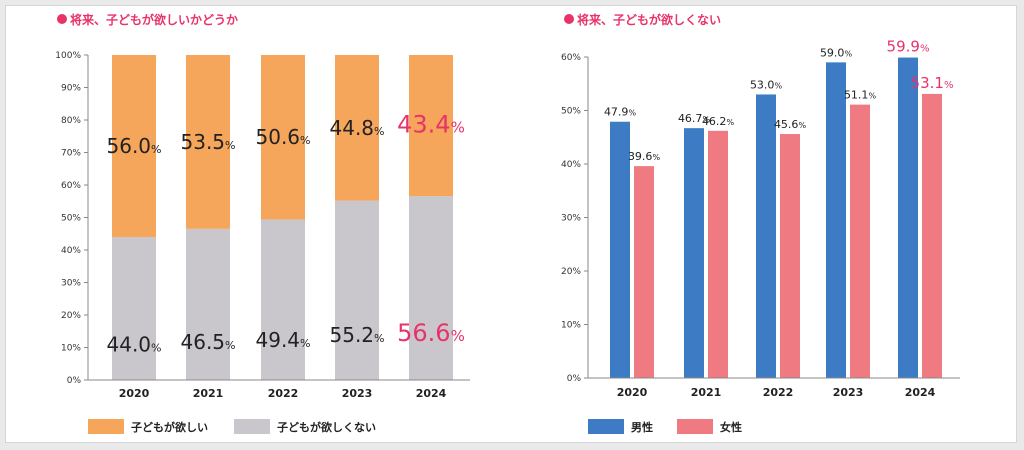 This screenshot has height=450, width=1024. What do you see at coordinates (665, 426) in the screenshot?
I see `right-legend: 男性 女性` at bounding box center [665, 426].